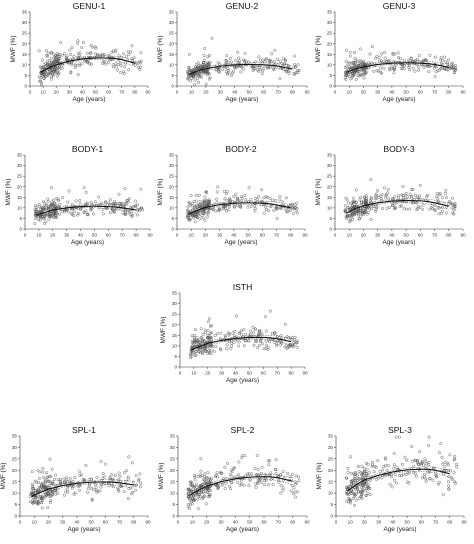 The height and width of the screenshot is (544, 474). What do you see at coordinates (172, 43) in the screenshot?
I see `y-tick-label: 20` at bounding box center [172, 43].